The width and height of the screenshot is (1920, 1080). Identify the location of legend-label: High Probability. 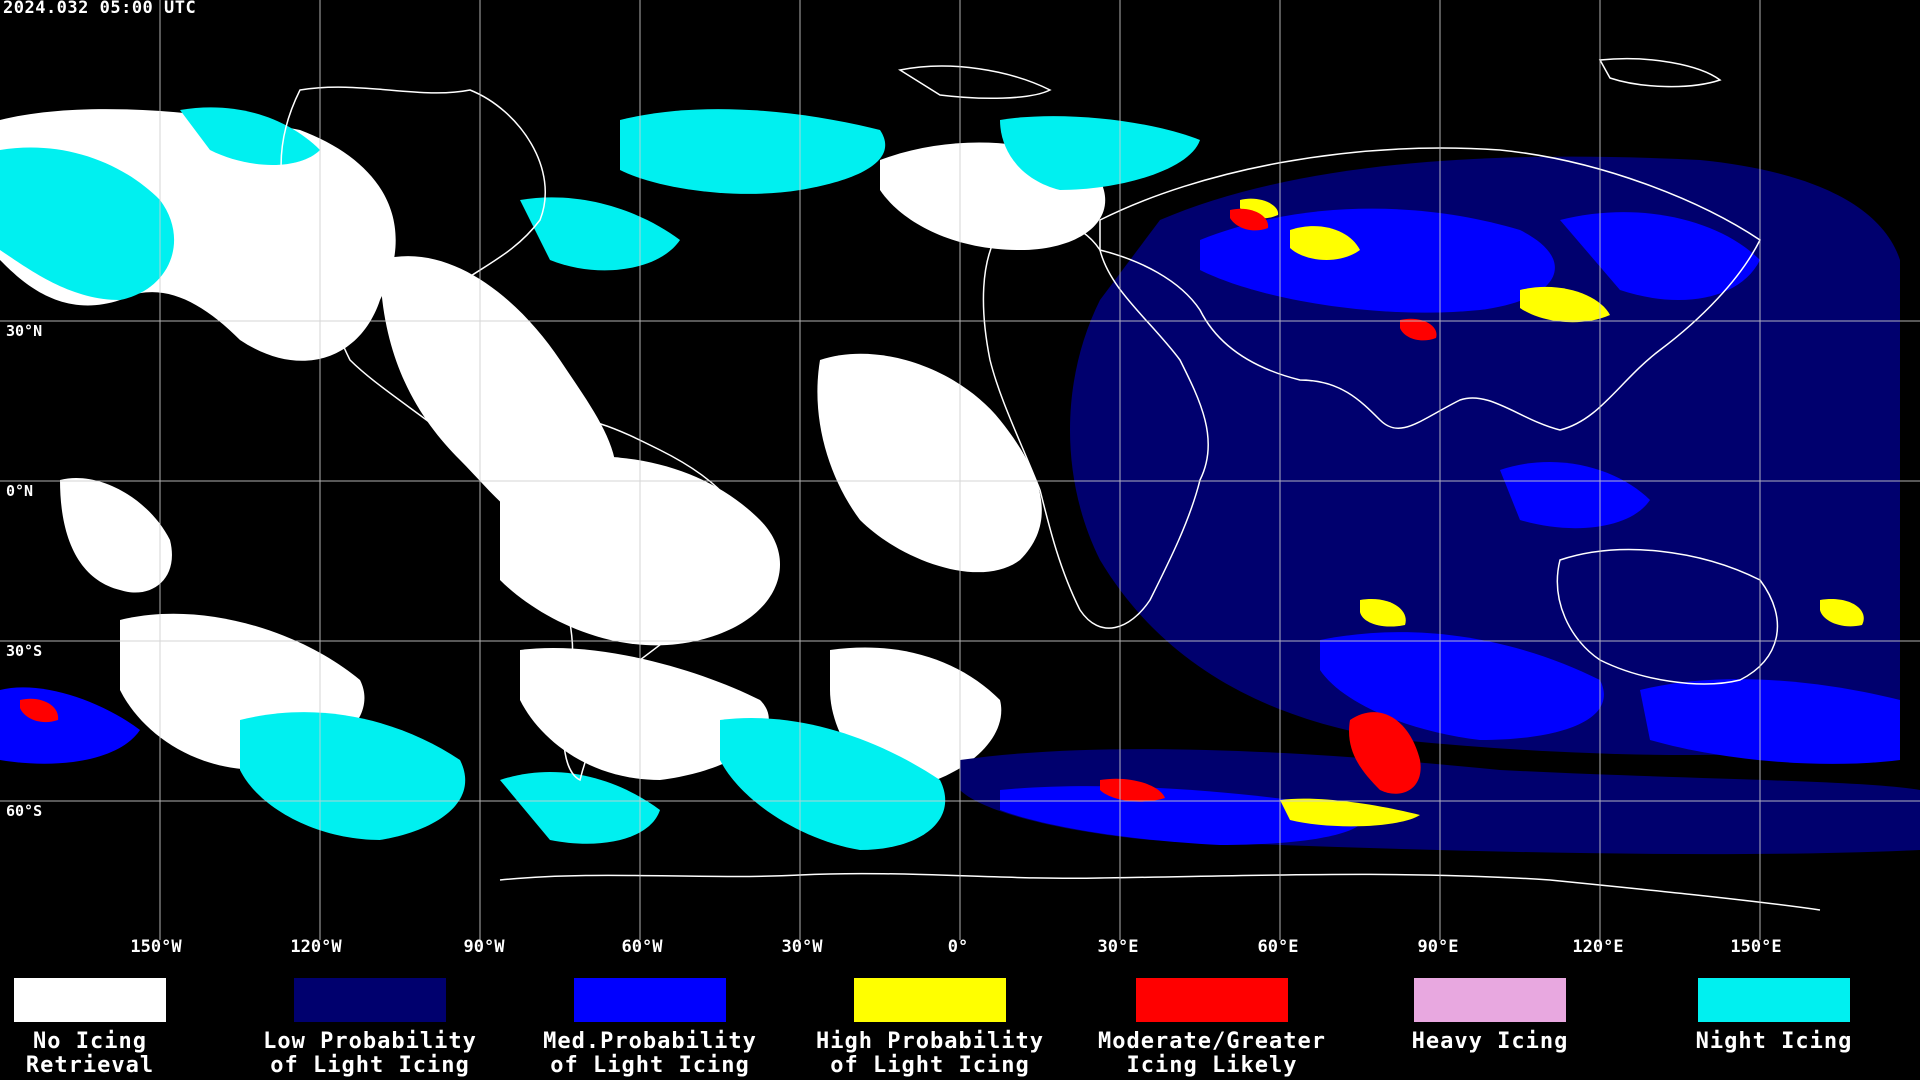
(930, 1041).